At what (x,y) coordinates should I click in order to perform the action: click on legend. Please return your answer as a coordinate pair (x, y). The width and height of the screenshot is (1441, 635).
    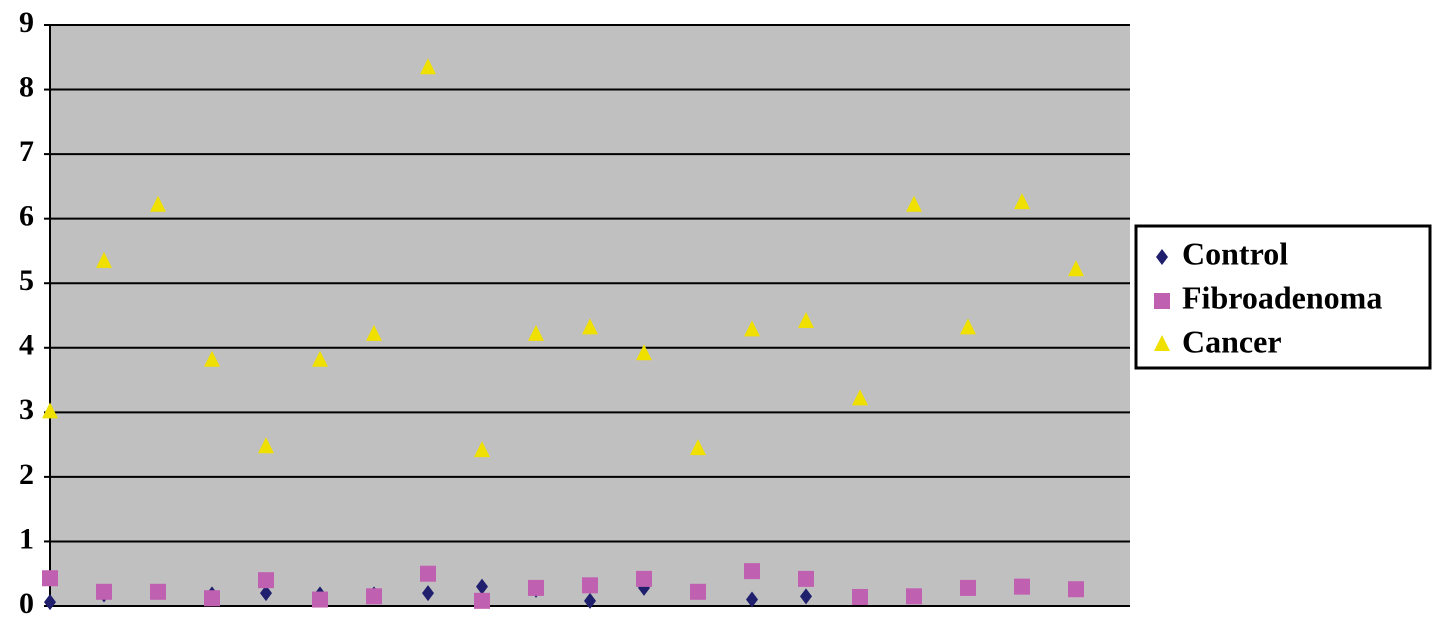
    Looking at the image, I should click on (1283, 297).